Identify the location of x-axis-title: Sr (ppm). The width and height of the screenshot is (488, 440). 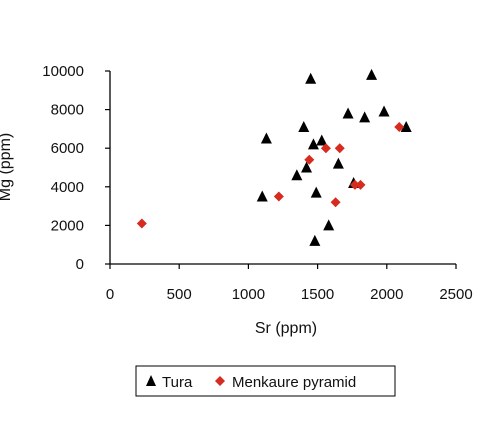
(286, 328).